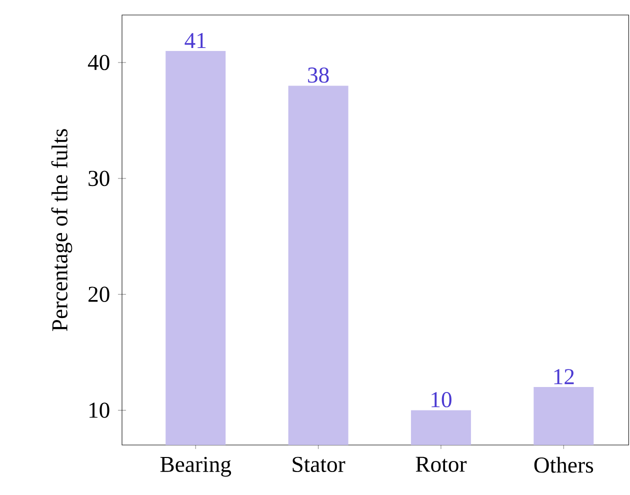 This screenshot has height=495, width=630. I want to click on y-tick-label: 30, so click(99, 178).